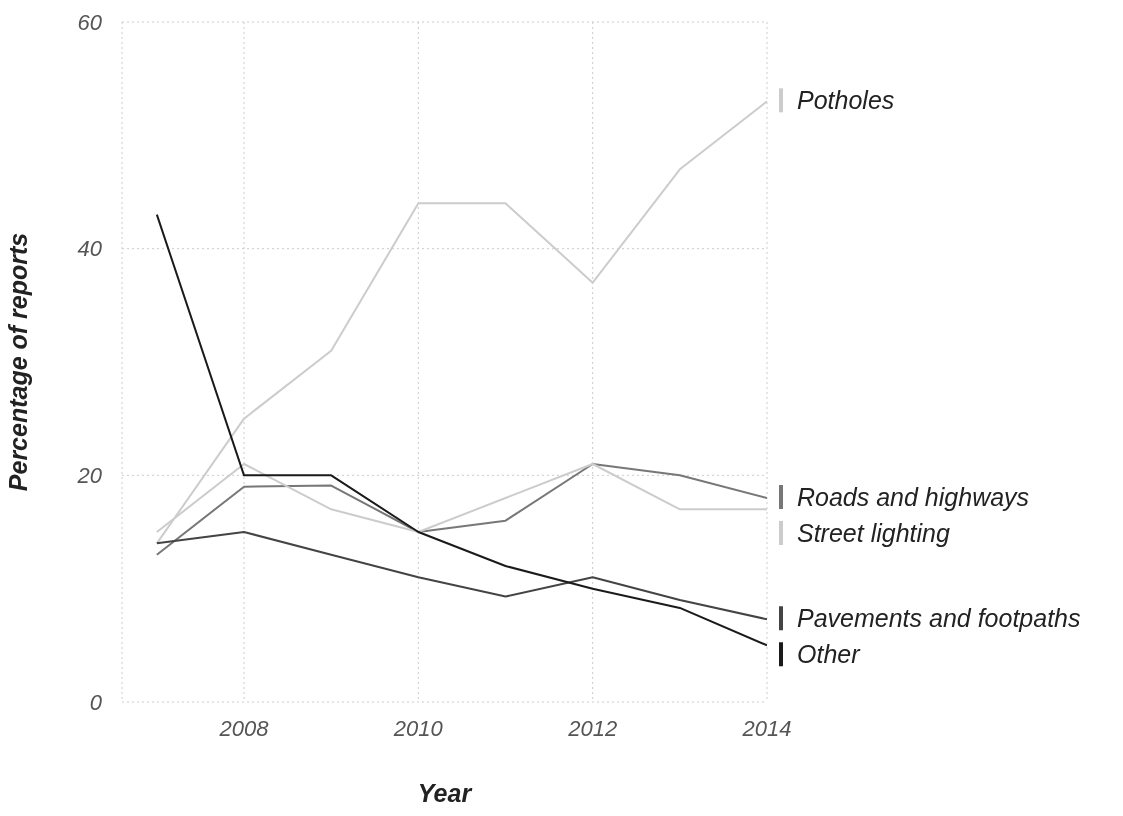 The width and height of the screenshot is (1123, 816). I want to click on x-tick-label: 2014, so click(766, 728).